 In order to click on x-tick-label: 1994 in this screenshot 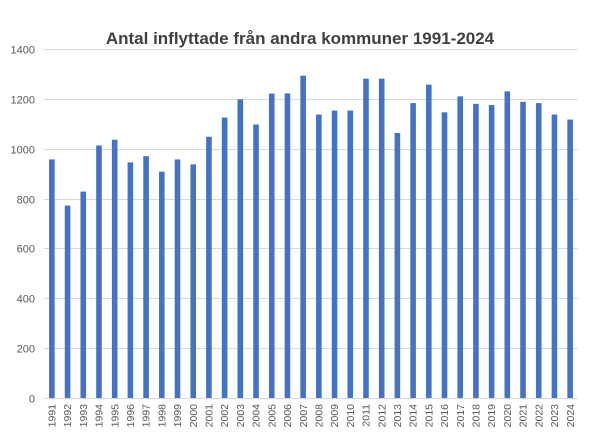, I will do `click(100, 416)`.